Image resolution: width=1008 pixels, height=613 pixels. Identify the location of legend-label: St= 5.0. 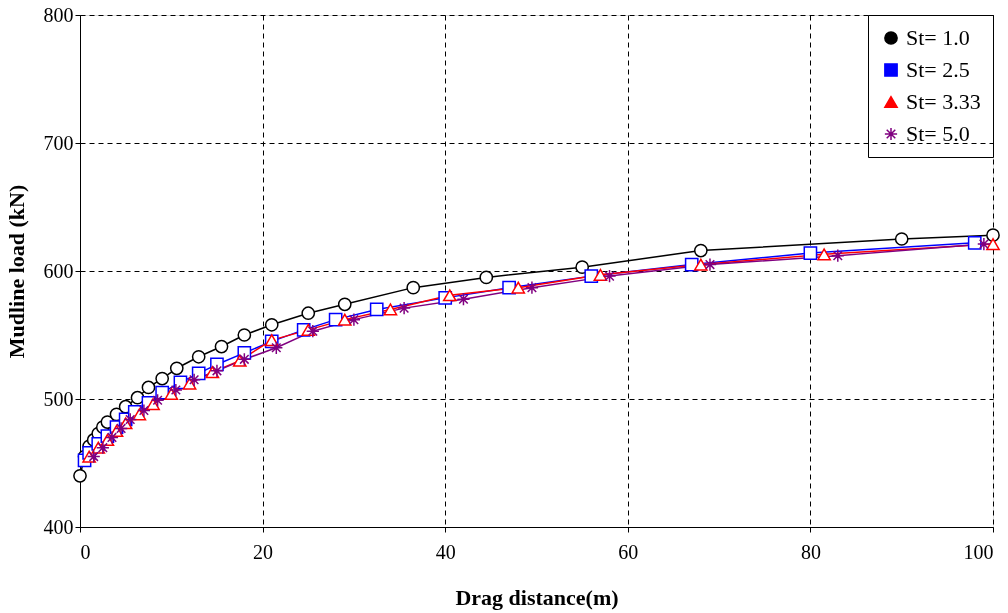
(938, 133).